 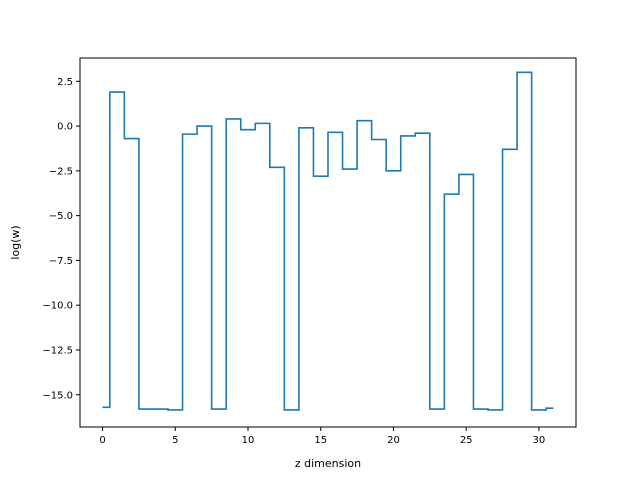 I want to click on x-tick-label: 10, so click(x=248, y=440).